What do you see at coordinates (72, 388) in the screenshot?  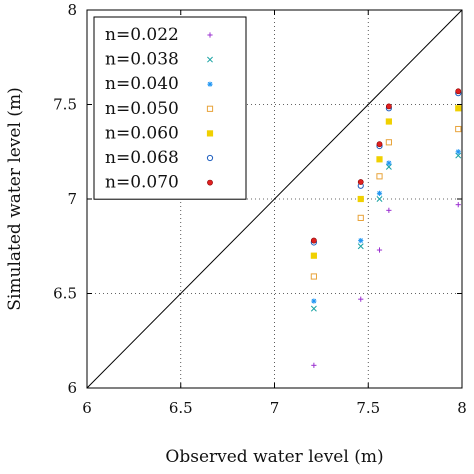 I see `y-tick-label: 6` at bounding box center [72, 388].